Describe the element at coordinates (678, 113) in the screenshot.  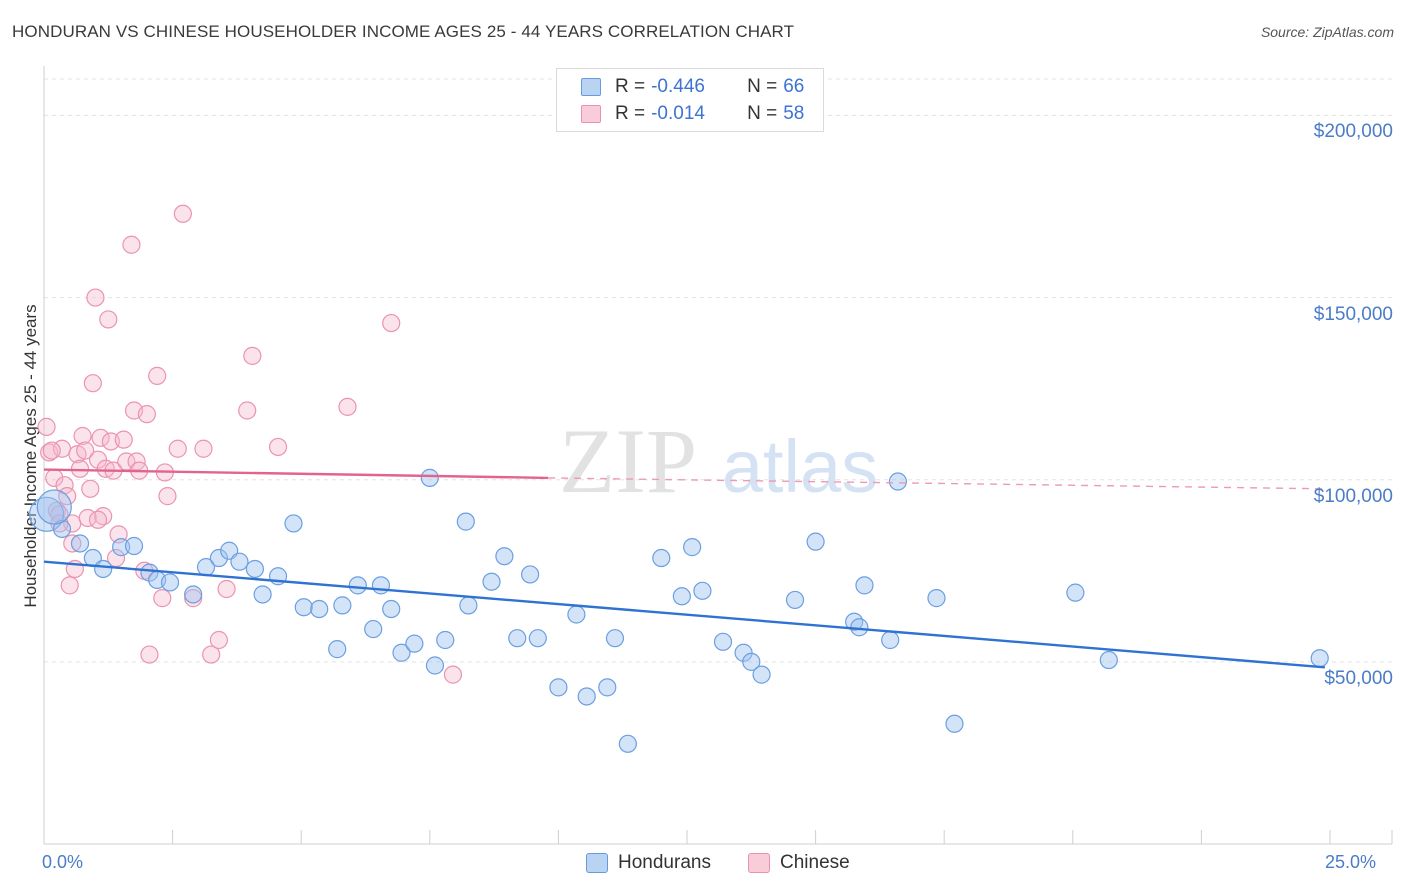
I see `legend-r-value: -0.014` at that location.